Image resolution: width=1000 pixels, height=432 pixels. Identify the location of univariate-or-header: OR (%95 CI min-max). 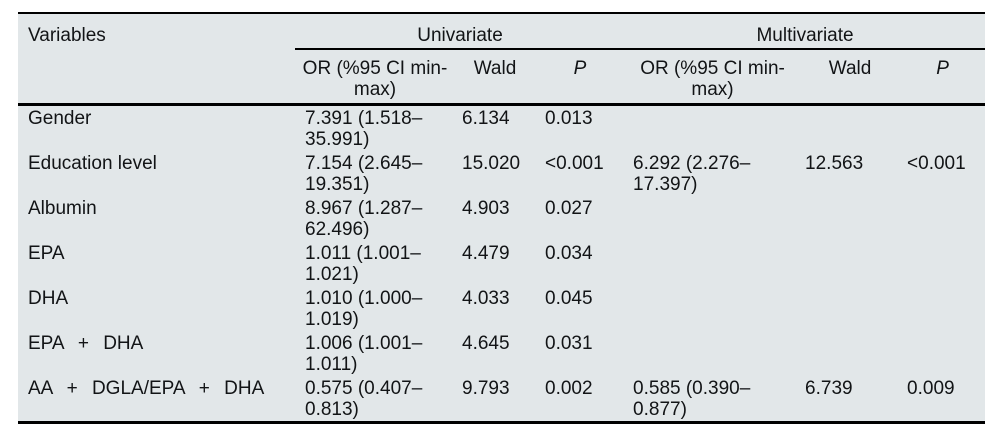
(375, 77).